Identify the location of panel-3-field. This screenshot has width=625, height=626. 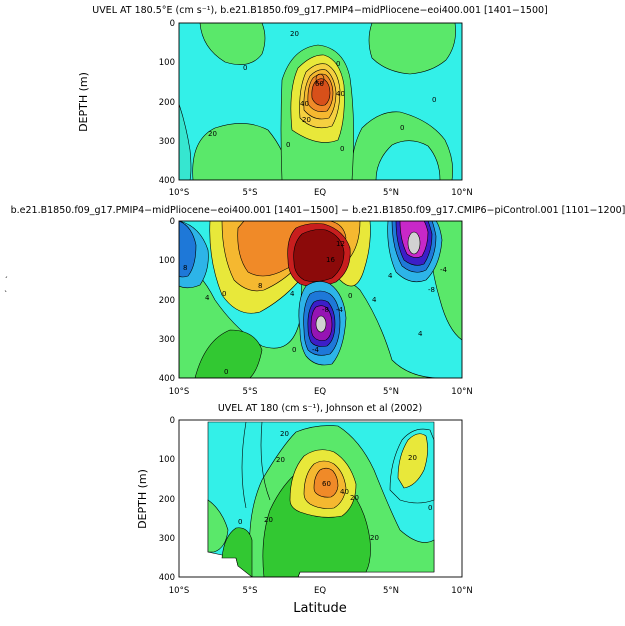
(321, 499).